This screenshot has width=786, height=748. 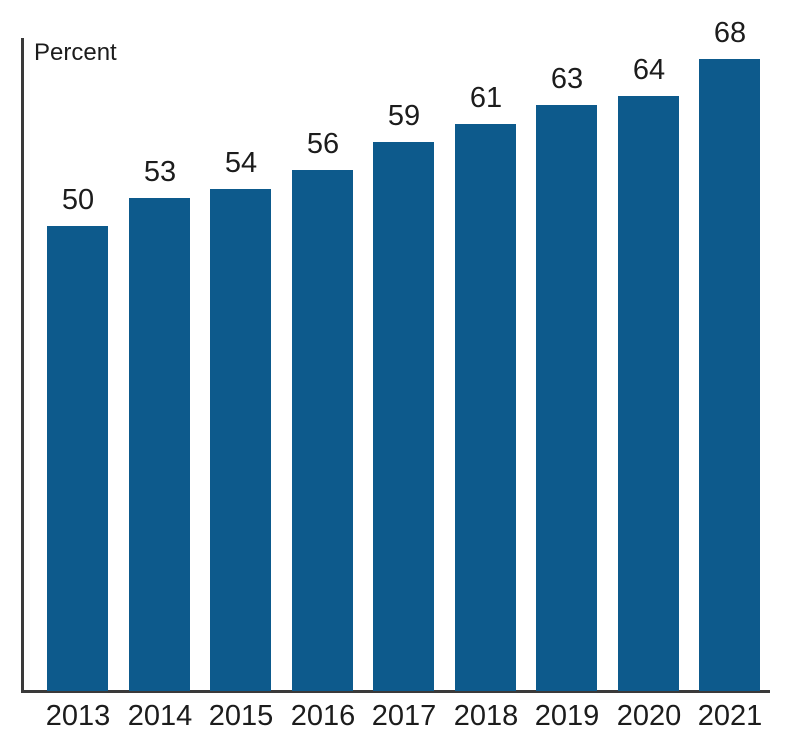 I want to click on x-tick-label: 2014, so click(x=160, y=716).